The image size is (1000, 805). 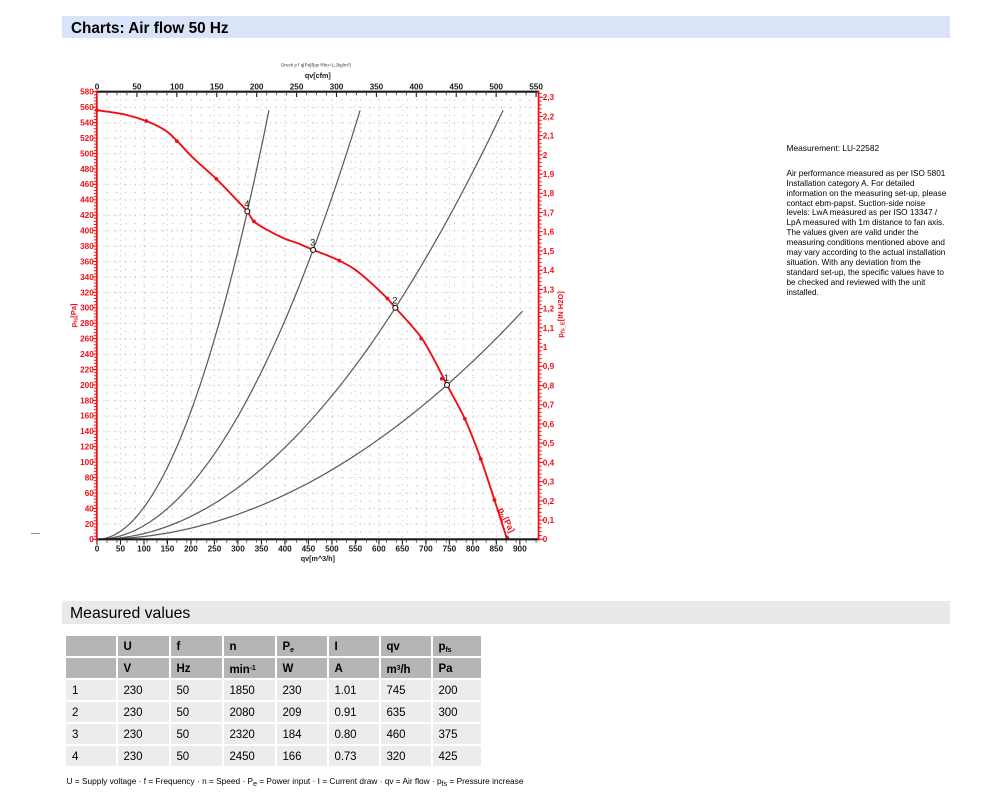 What do you see at coordinates (90, 477) in the screenshot?
I see `svg-text: 80` at bounding box center [90, 477].